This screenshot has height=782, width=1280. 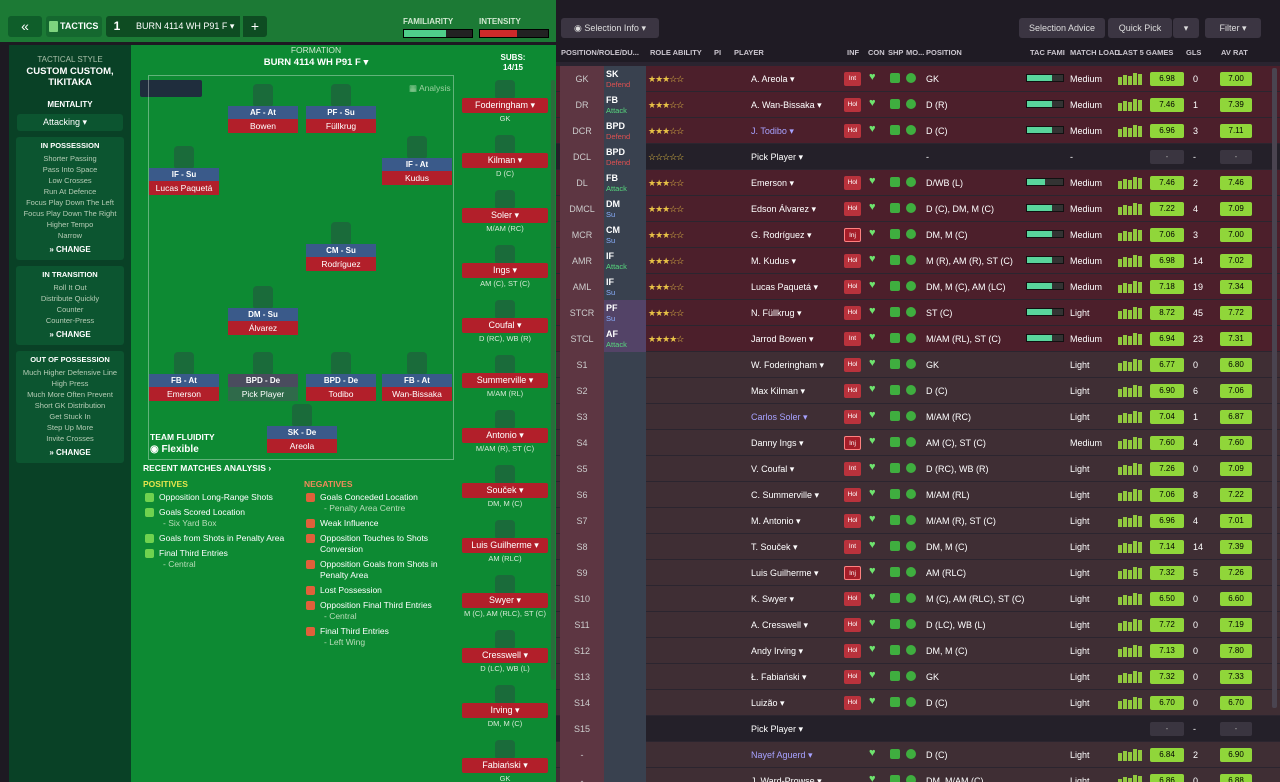 I want to click on player-name-cell: K. Swyer ▾, so click(x=773, y=599).